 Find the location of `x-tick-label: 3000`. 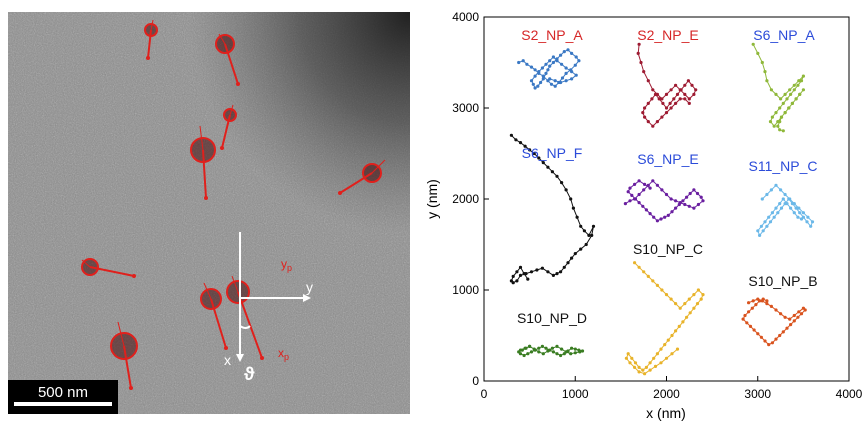

x-tick-label: 3000 is located at coordinates (757, 394).